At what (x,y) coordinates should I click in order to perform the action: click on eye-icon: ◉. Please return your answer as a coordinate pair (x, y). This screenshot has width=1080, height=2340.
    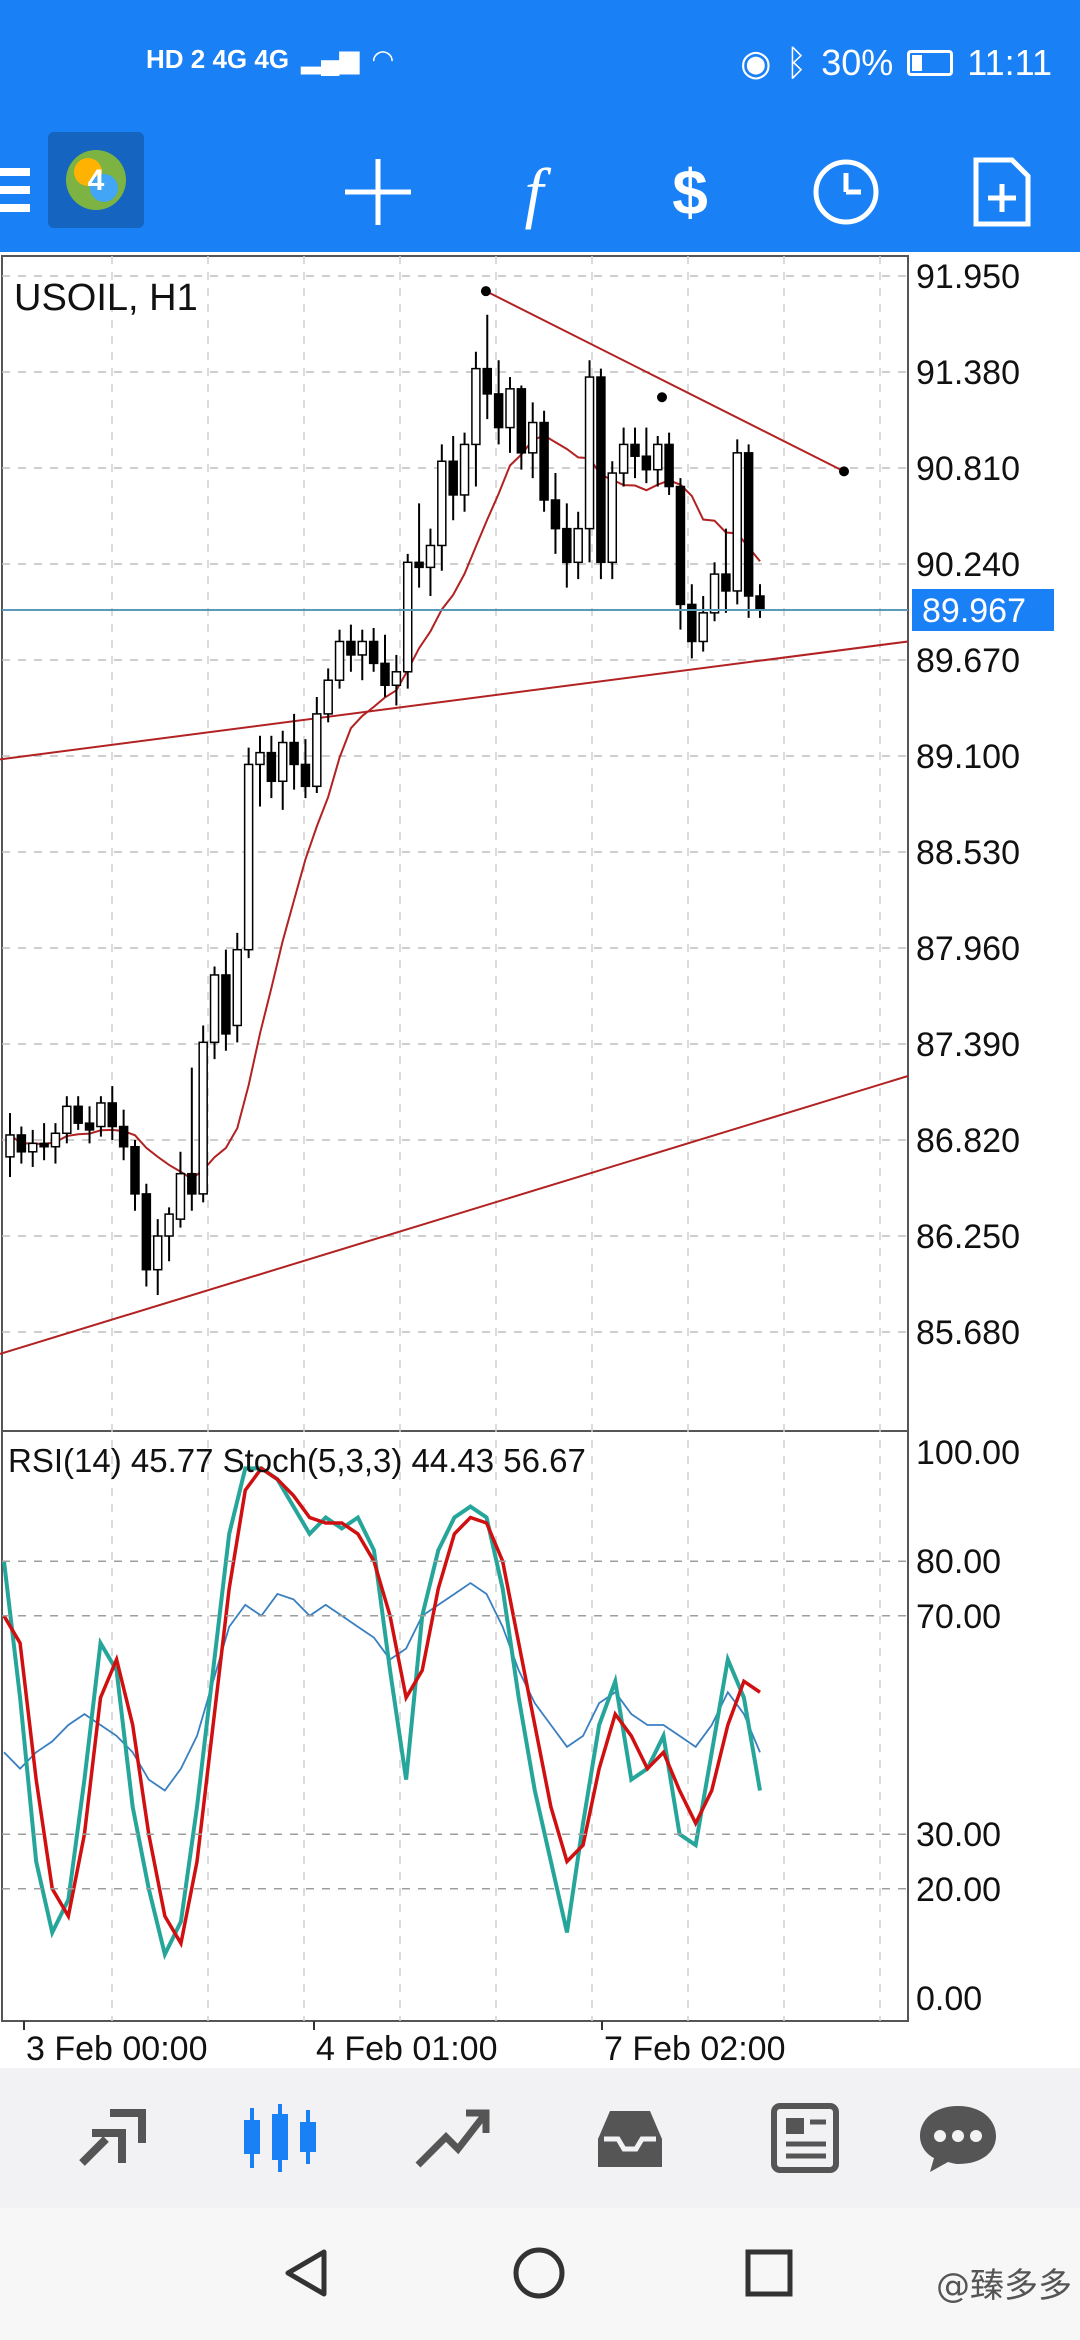
    Looking at the image, I should click on (756, 62).